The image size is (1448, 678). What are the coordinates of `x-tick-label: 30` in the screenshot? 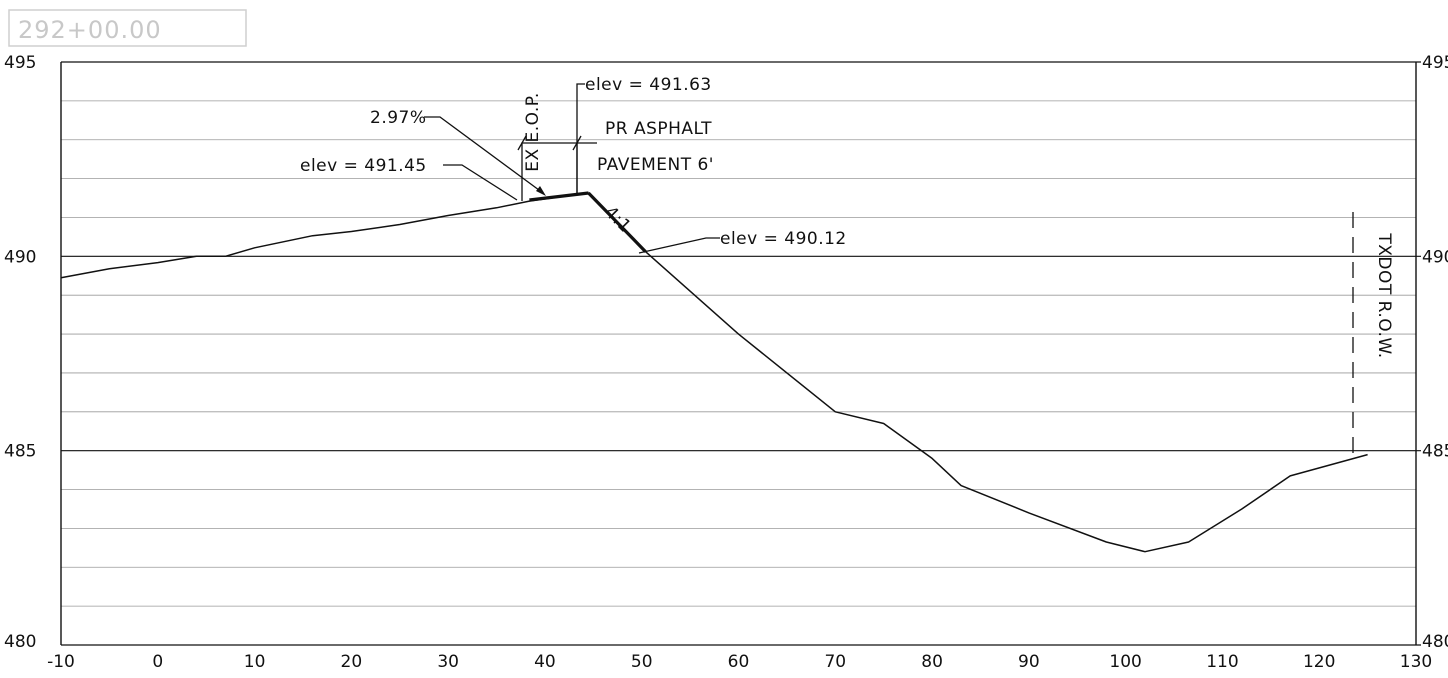 It's located at (448, 662).